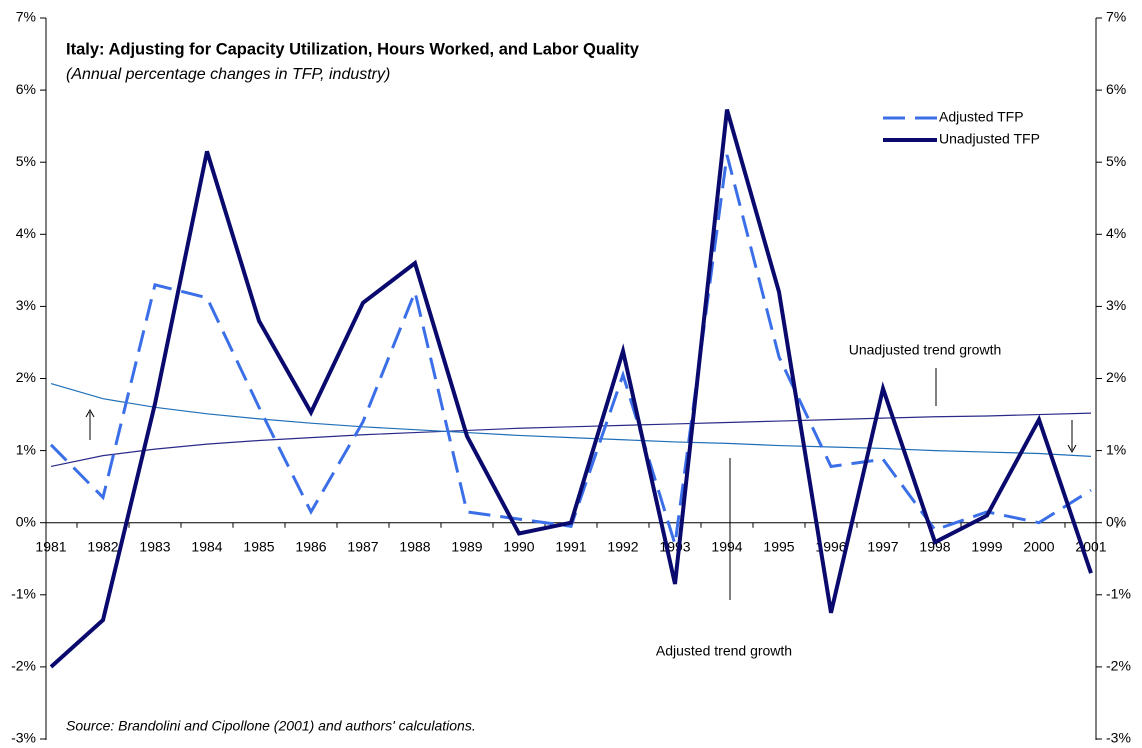 The image size is (1142, 748). What do you see at coordinates (934, 546) in the screenshot?
I see `x-tick-label: 1998` at bounding box center [934, 546].